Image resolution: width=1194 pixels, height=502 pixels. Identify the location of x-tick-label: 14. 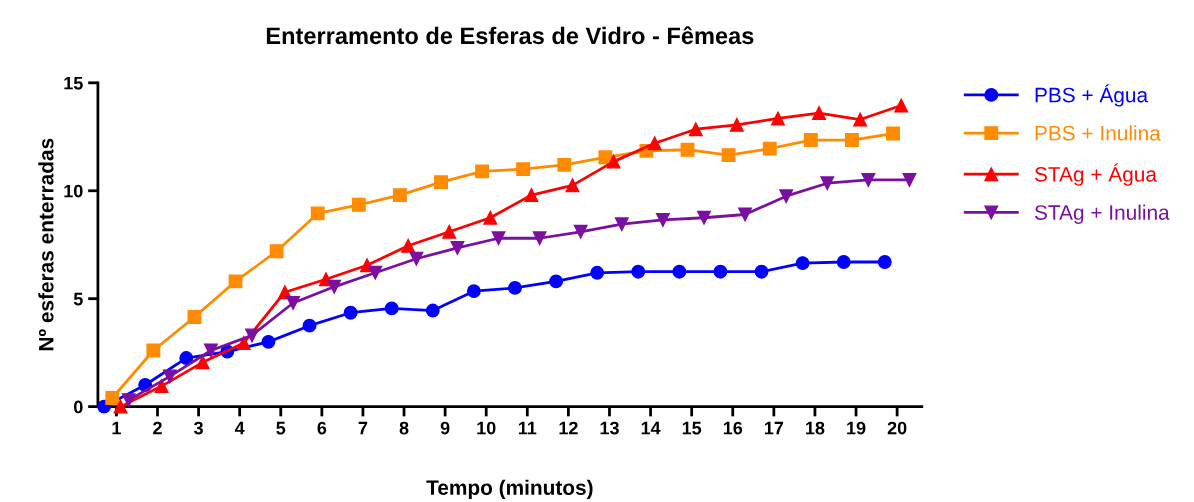
(651, 428).